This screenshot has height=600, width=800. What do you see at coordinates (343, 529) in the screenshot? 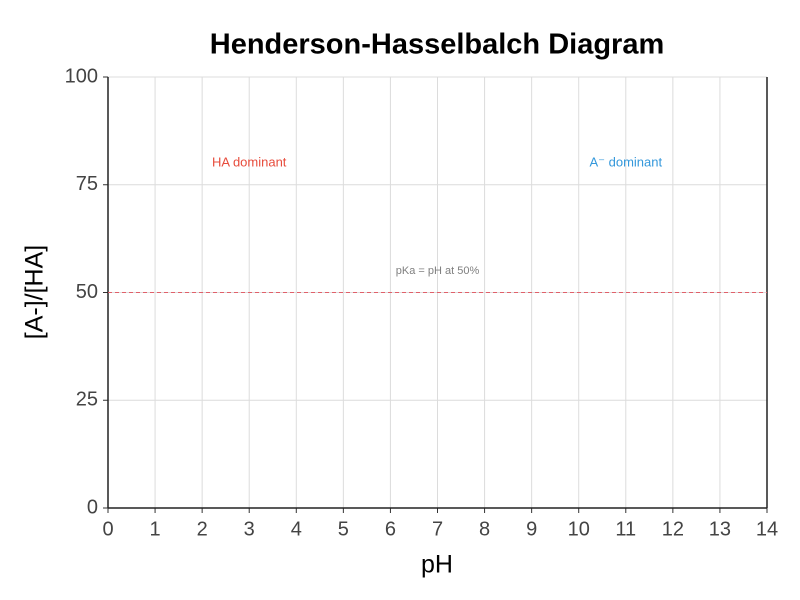
I see `x-tick-label: 5` at bounding box center [343, 529].